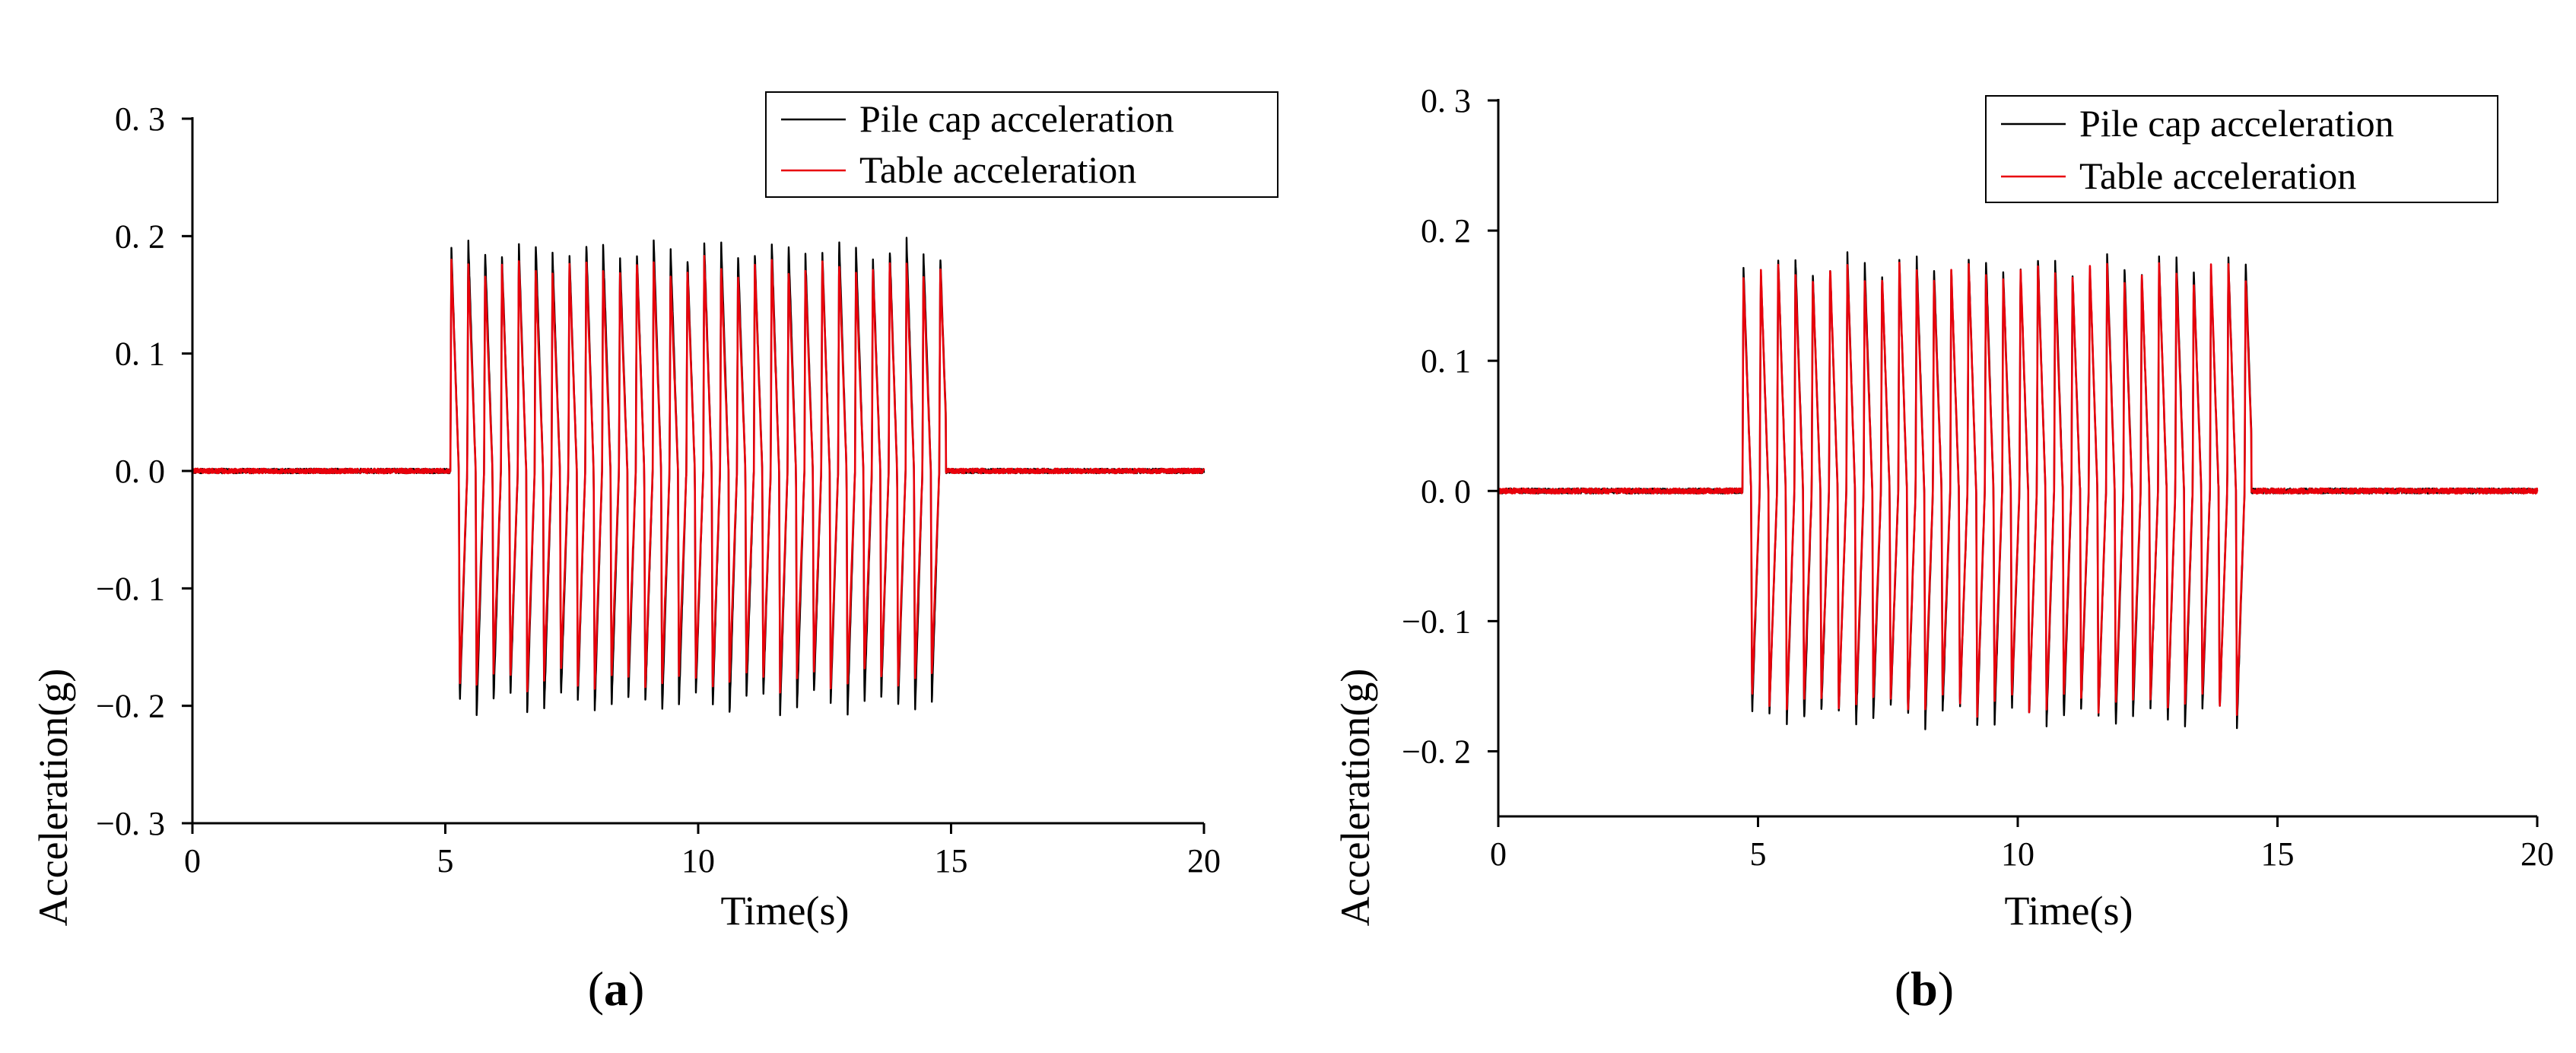 This screenshot has width=2576, height=1053. Describe the element at coordinates (140, 119) in the screenshot. I see `y-tick-label-a: 0. 3` at that location.